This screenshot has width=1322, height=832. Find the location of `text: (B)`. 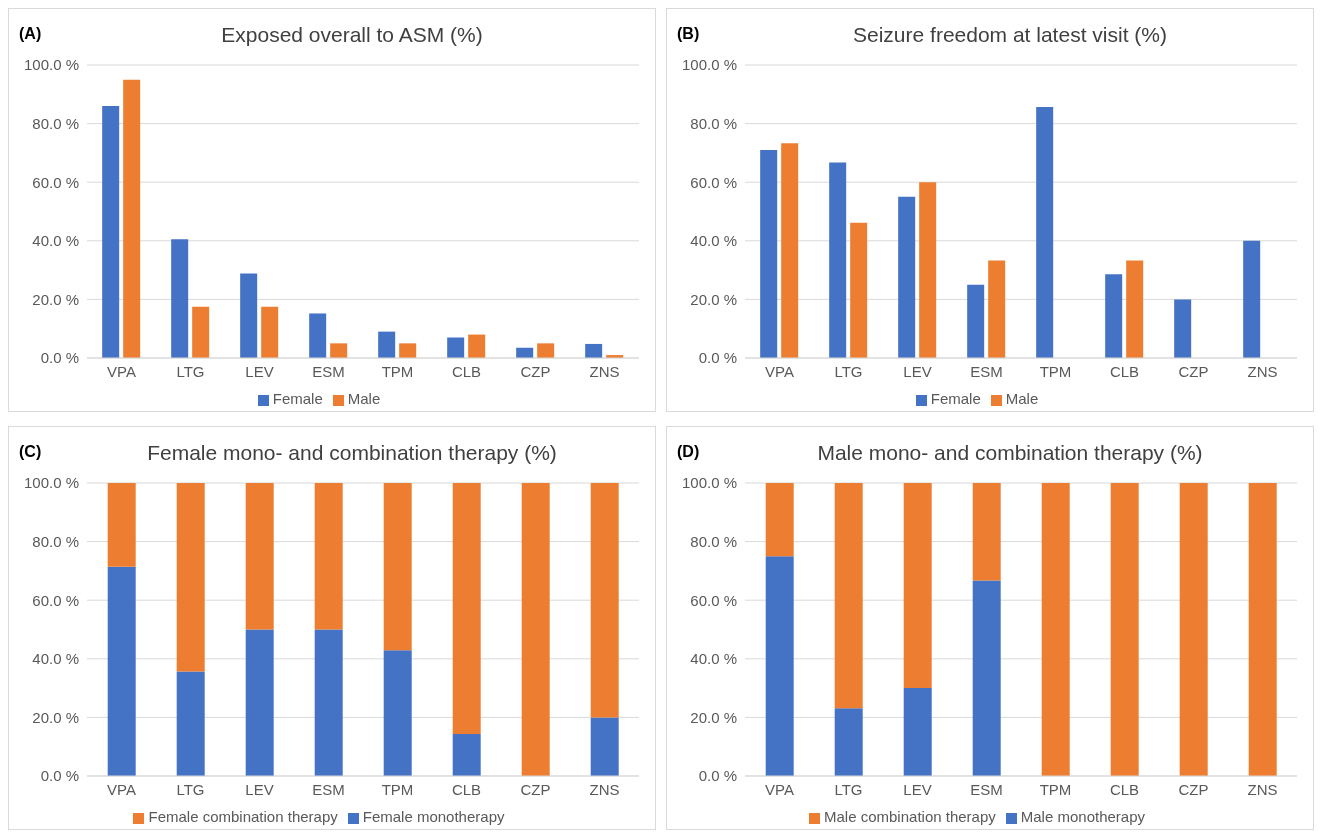

text: (B) is located at coordinates (688, 34).